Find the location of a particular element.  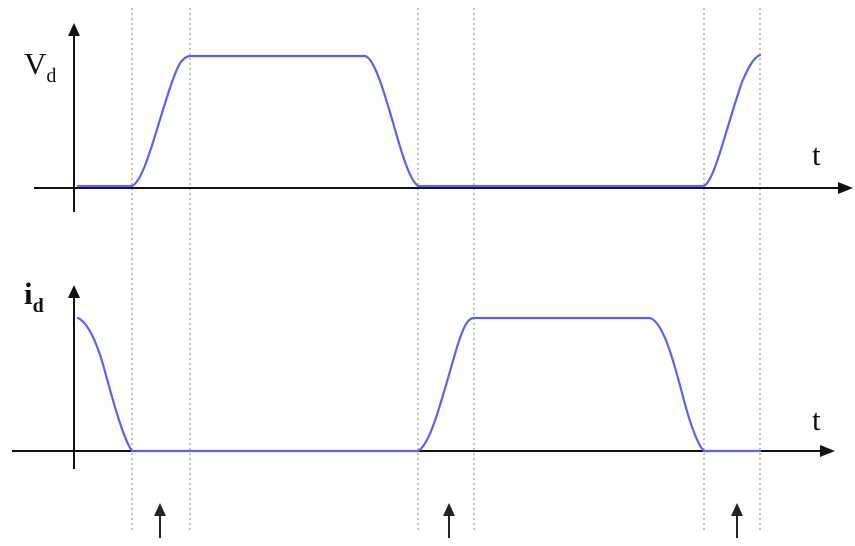

event-markers is located at coordinates (448, 520).